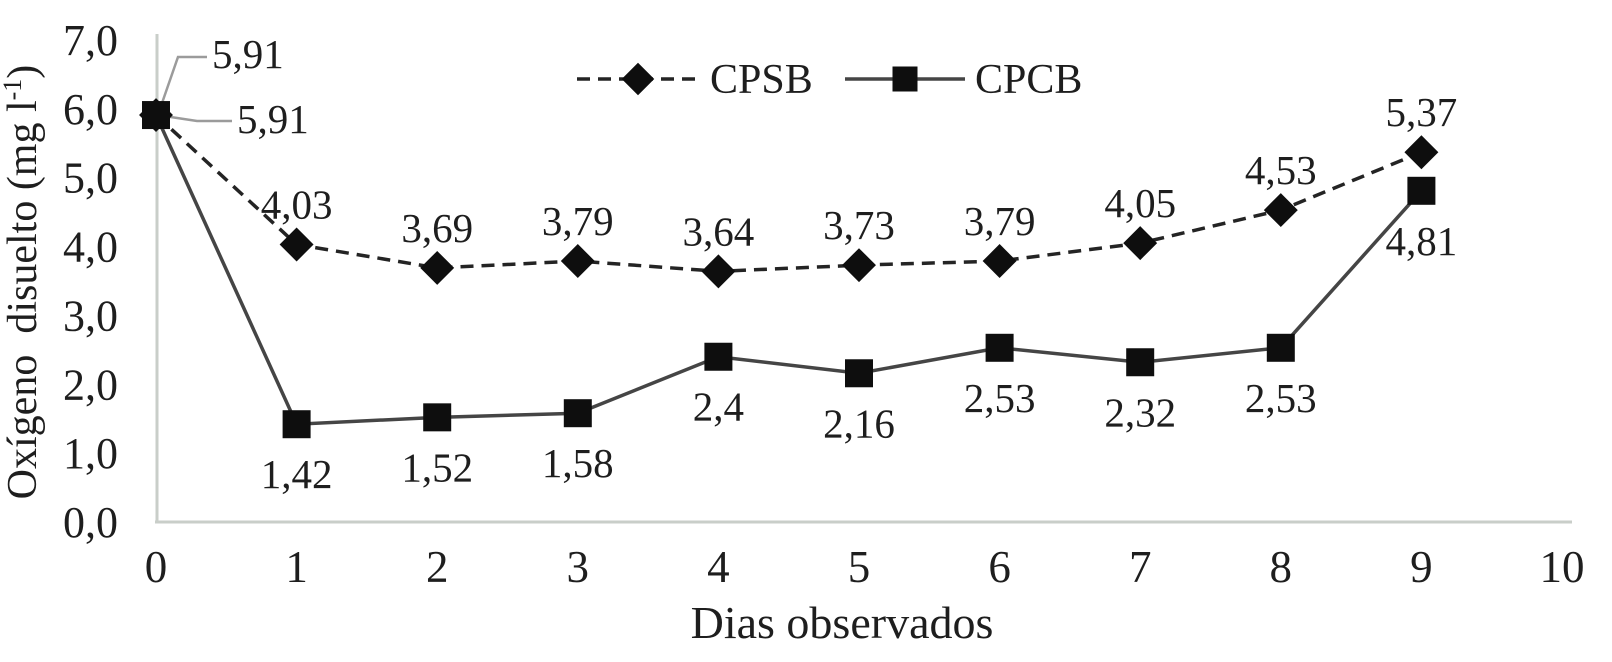  What do you see at coordinates (297, 474) in the screenshot?
I see `data-point-label: 1,42` at bounding box center [297, 474].